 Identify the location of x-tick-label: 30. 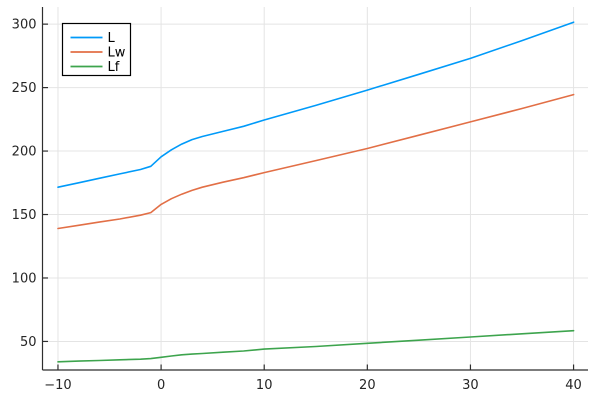
(470, 385).